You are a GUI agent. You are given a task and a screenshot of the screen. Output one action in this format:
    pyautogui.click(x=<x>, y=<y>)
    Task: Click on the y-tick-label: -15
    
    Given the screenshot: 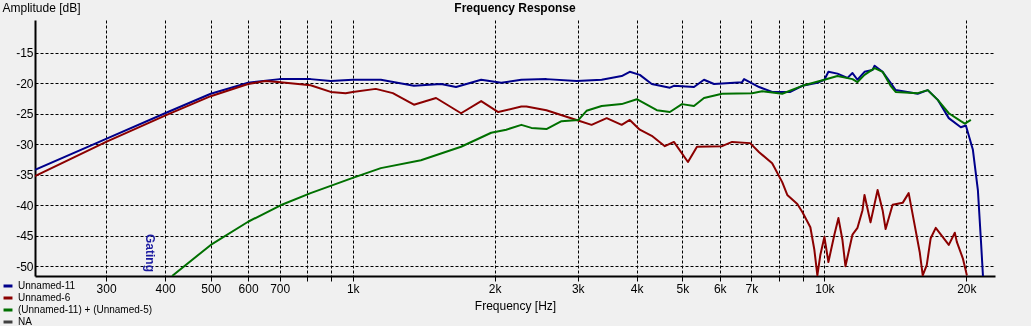 What is the action you would take?
    pyautogui.click(x=25, y=53)
    